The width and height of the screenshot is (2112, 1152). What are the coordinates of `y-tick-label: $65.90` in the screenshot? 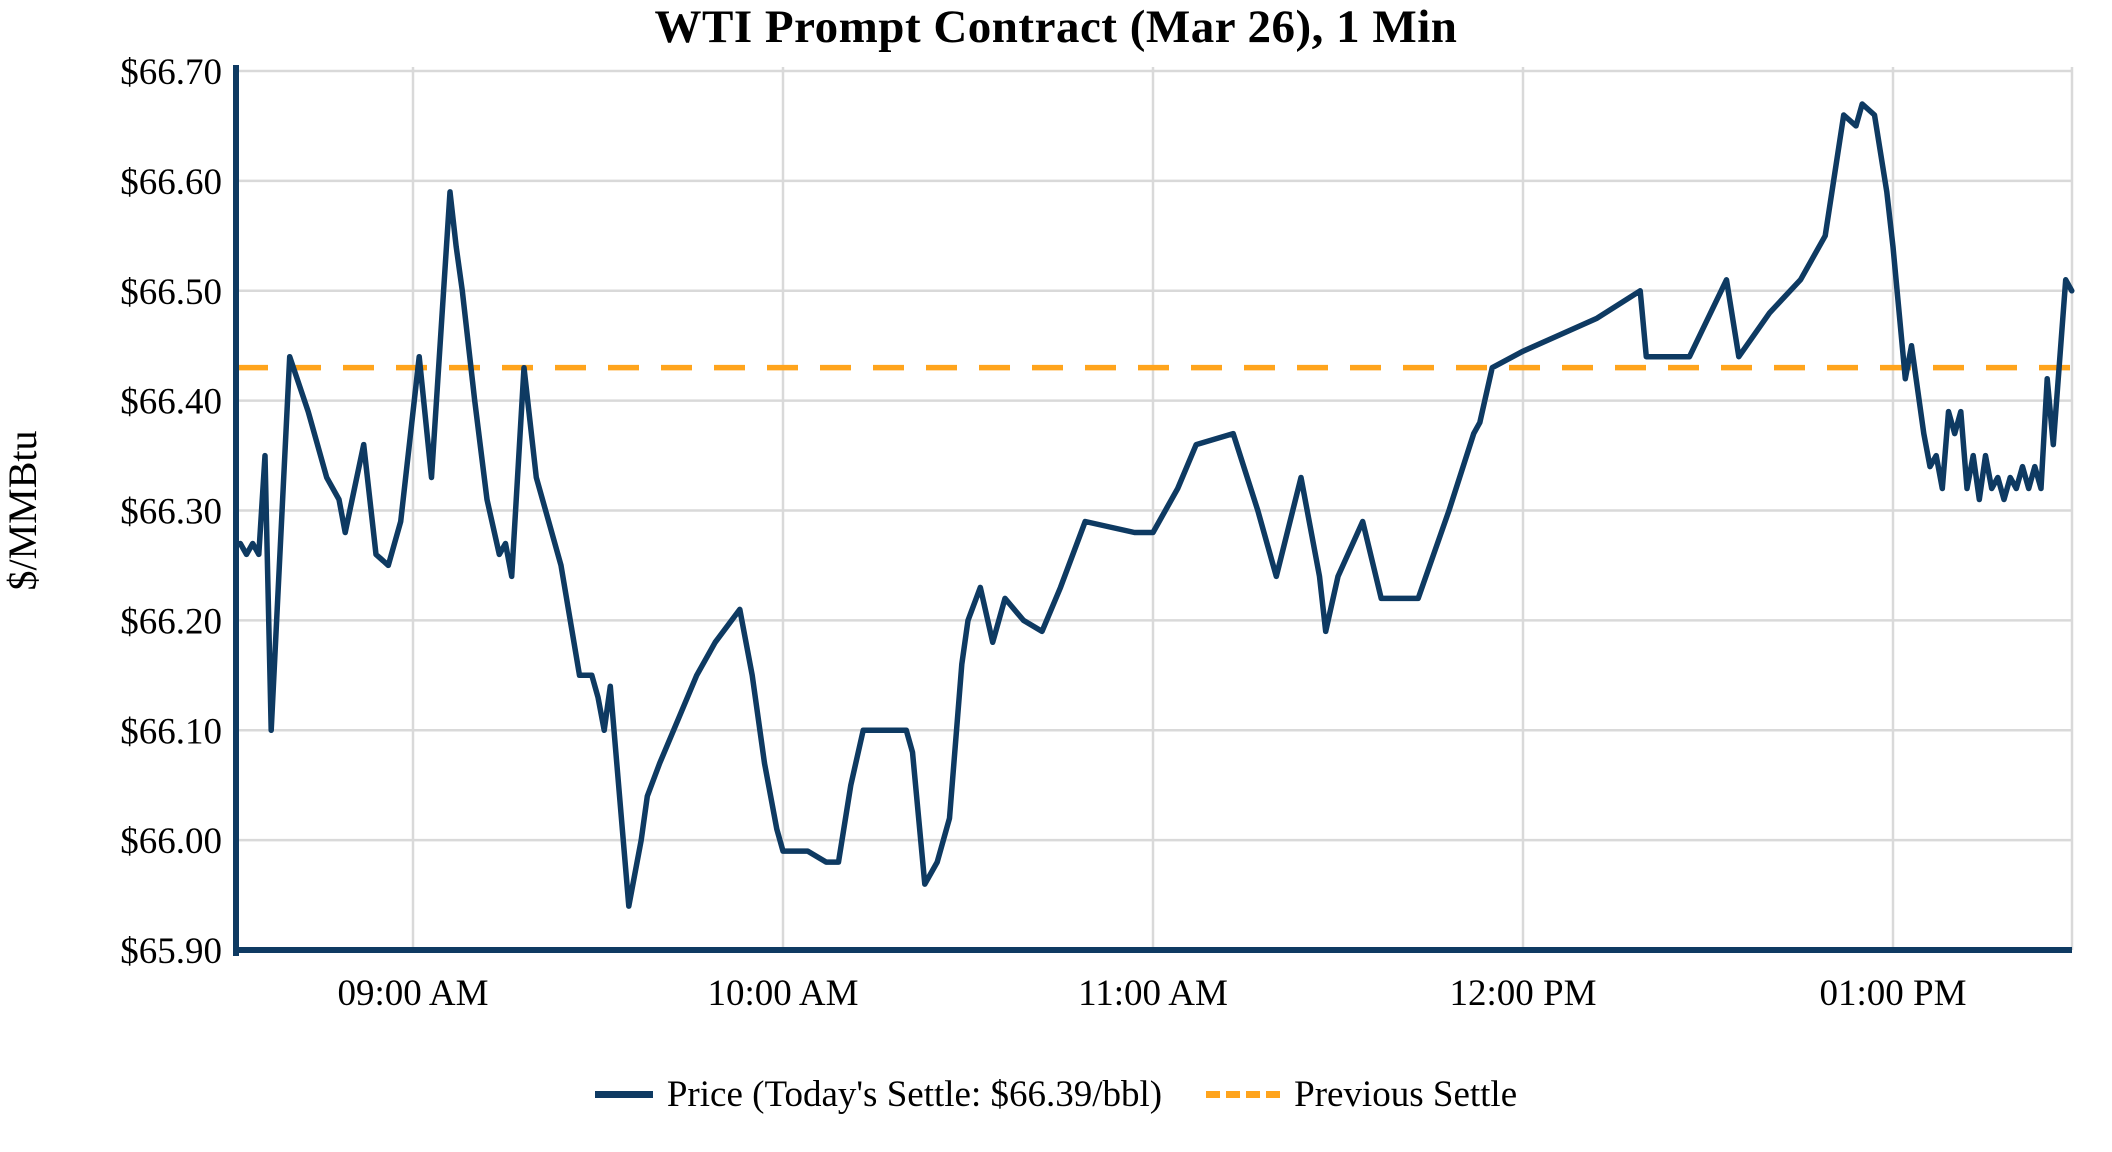 It's located at (171, 951).